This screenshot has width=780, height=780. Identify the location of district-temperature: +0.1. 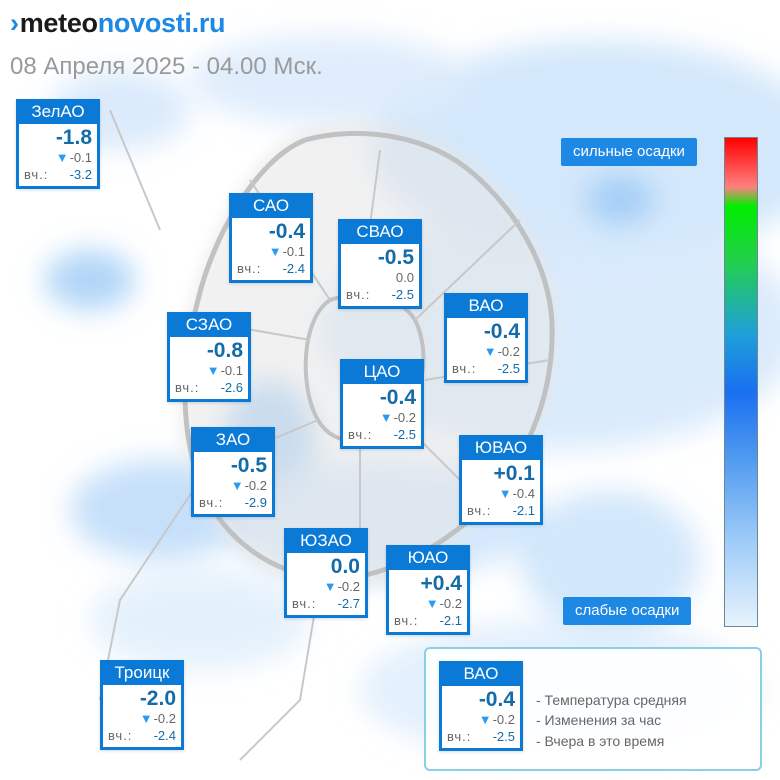
(514, 473).